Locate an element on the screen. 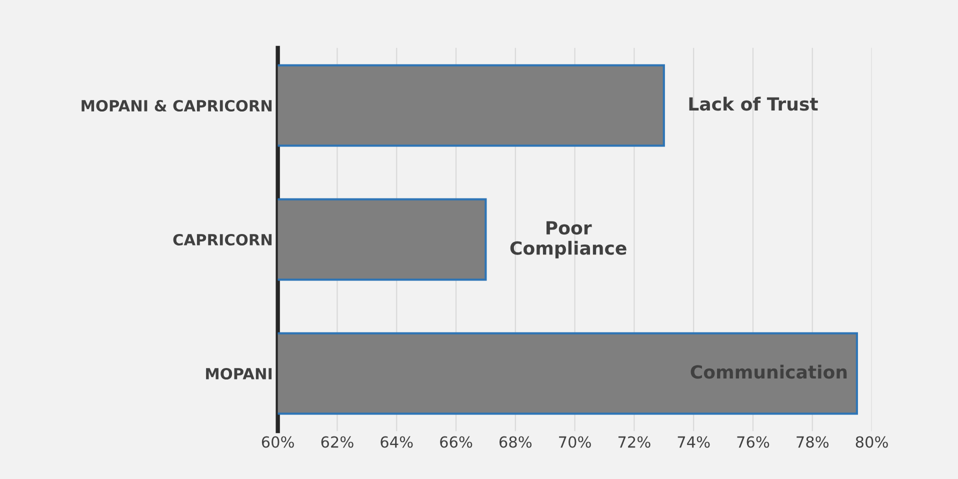 Image resolution: width=958 pixels, height=479 pixels. x-tick-label: 76% is located at coordinates (753, 442).